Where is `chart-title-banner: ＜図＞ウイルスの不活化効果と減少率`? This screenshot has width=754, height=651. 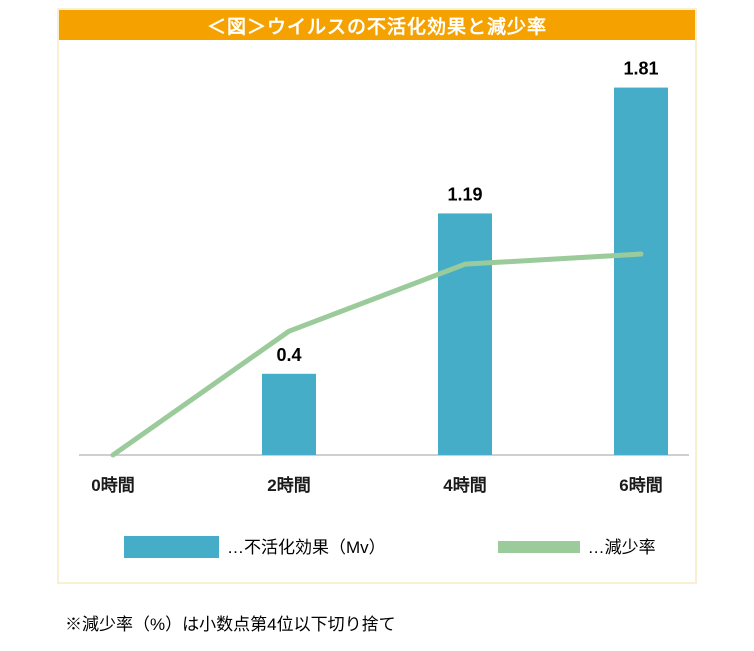 chart-title-banner: ＜図＞ウイルスの不活化効果と減少率 is located at coordinates (377, 25).